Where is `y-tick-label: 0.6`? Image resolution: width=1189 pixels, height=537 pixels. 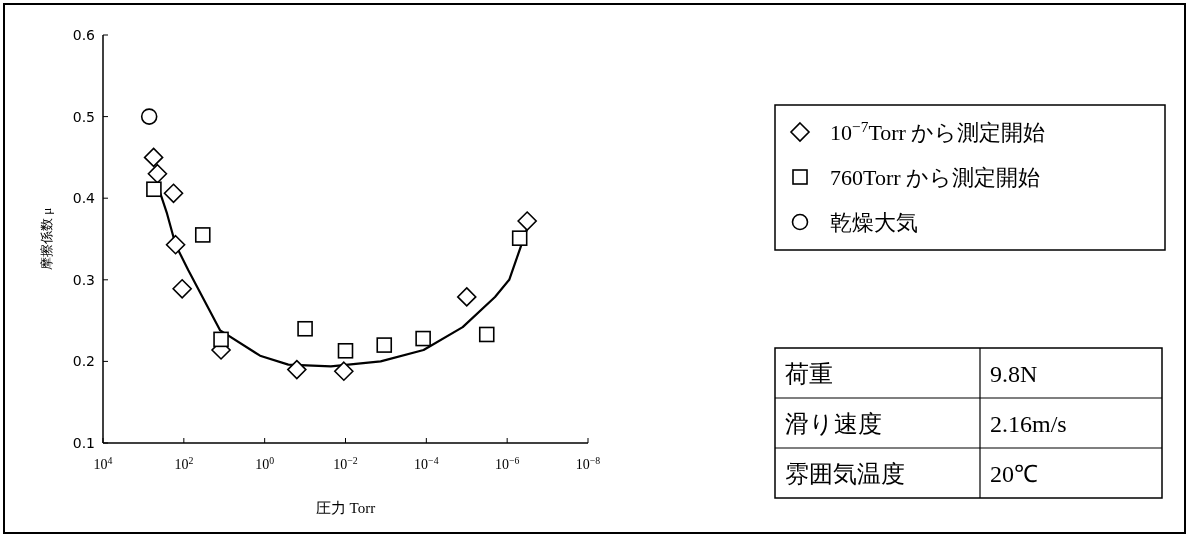
y-tick-label: 0.6 is located at coordinates (84, 35).